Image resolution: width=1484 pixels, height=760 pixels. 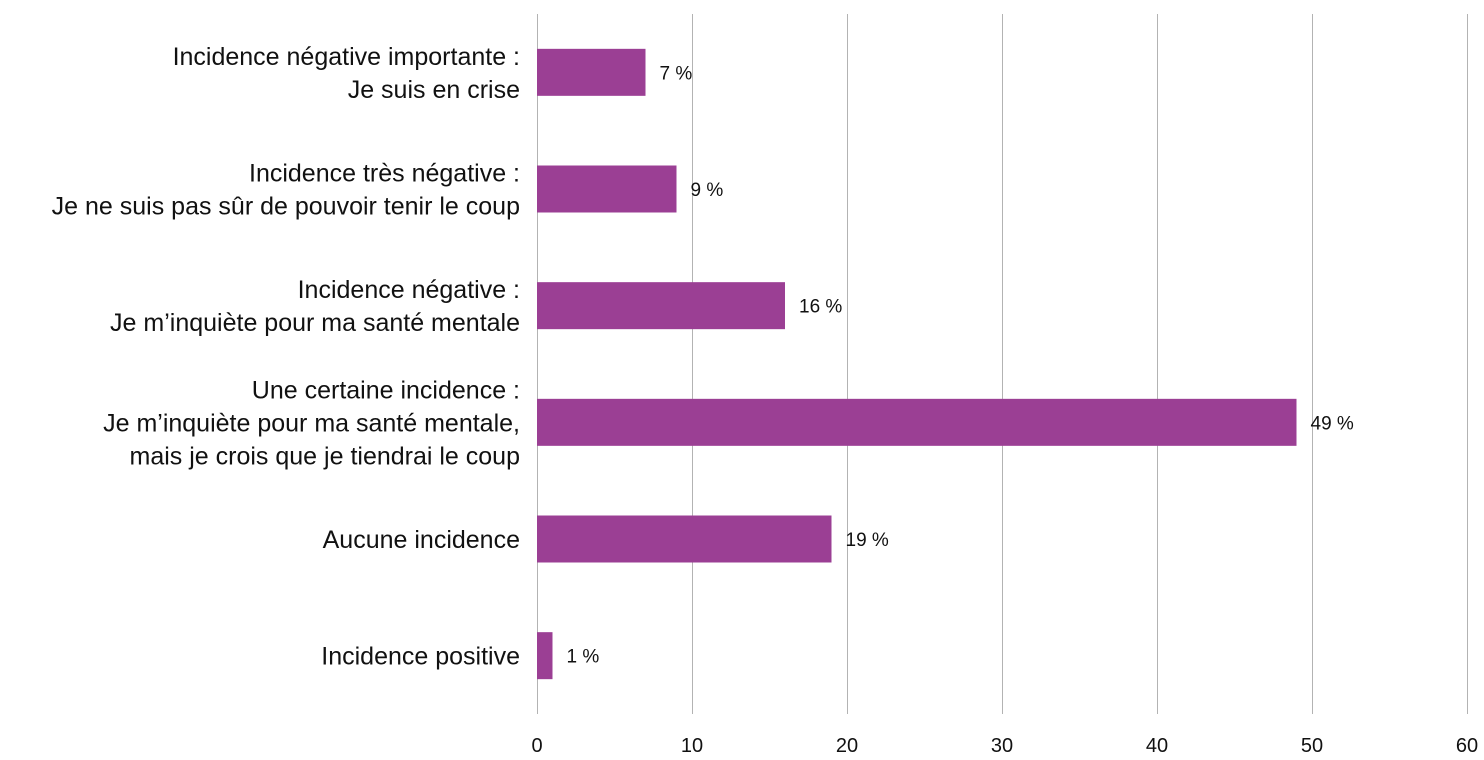 I want to click on category-label-line: Je suis en crise, so click(x=434, y=90).